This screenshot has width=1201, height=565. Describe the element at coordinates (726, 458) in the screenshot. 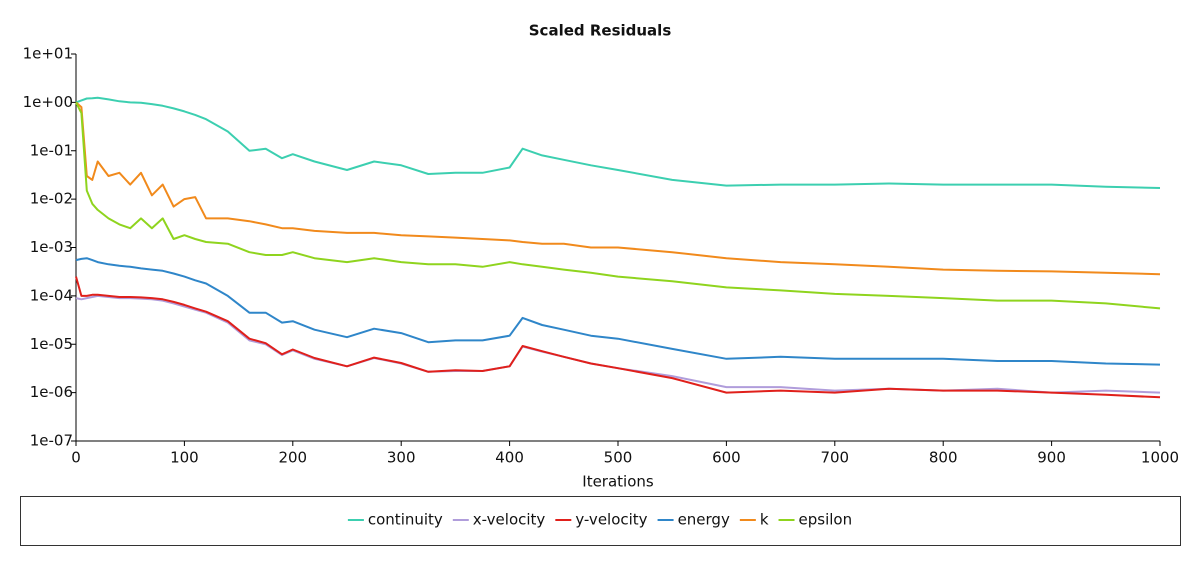

I see `x-tick-label: 600` at that location.